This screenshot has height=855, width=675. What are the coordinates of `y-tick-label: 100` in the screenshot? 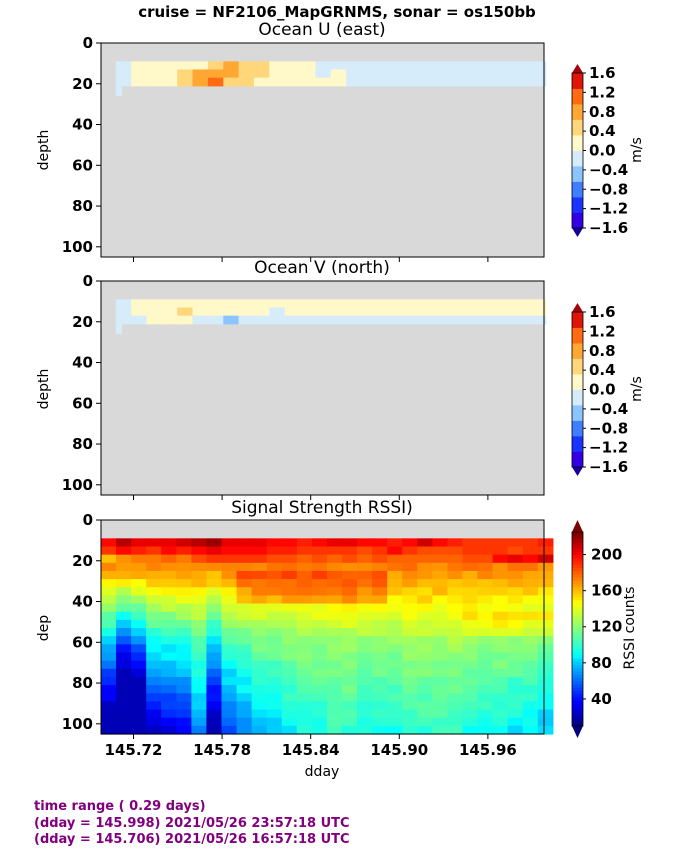 It's located at (77, 724).